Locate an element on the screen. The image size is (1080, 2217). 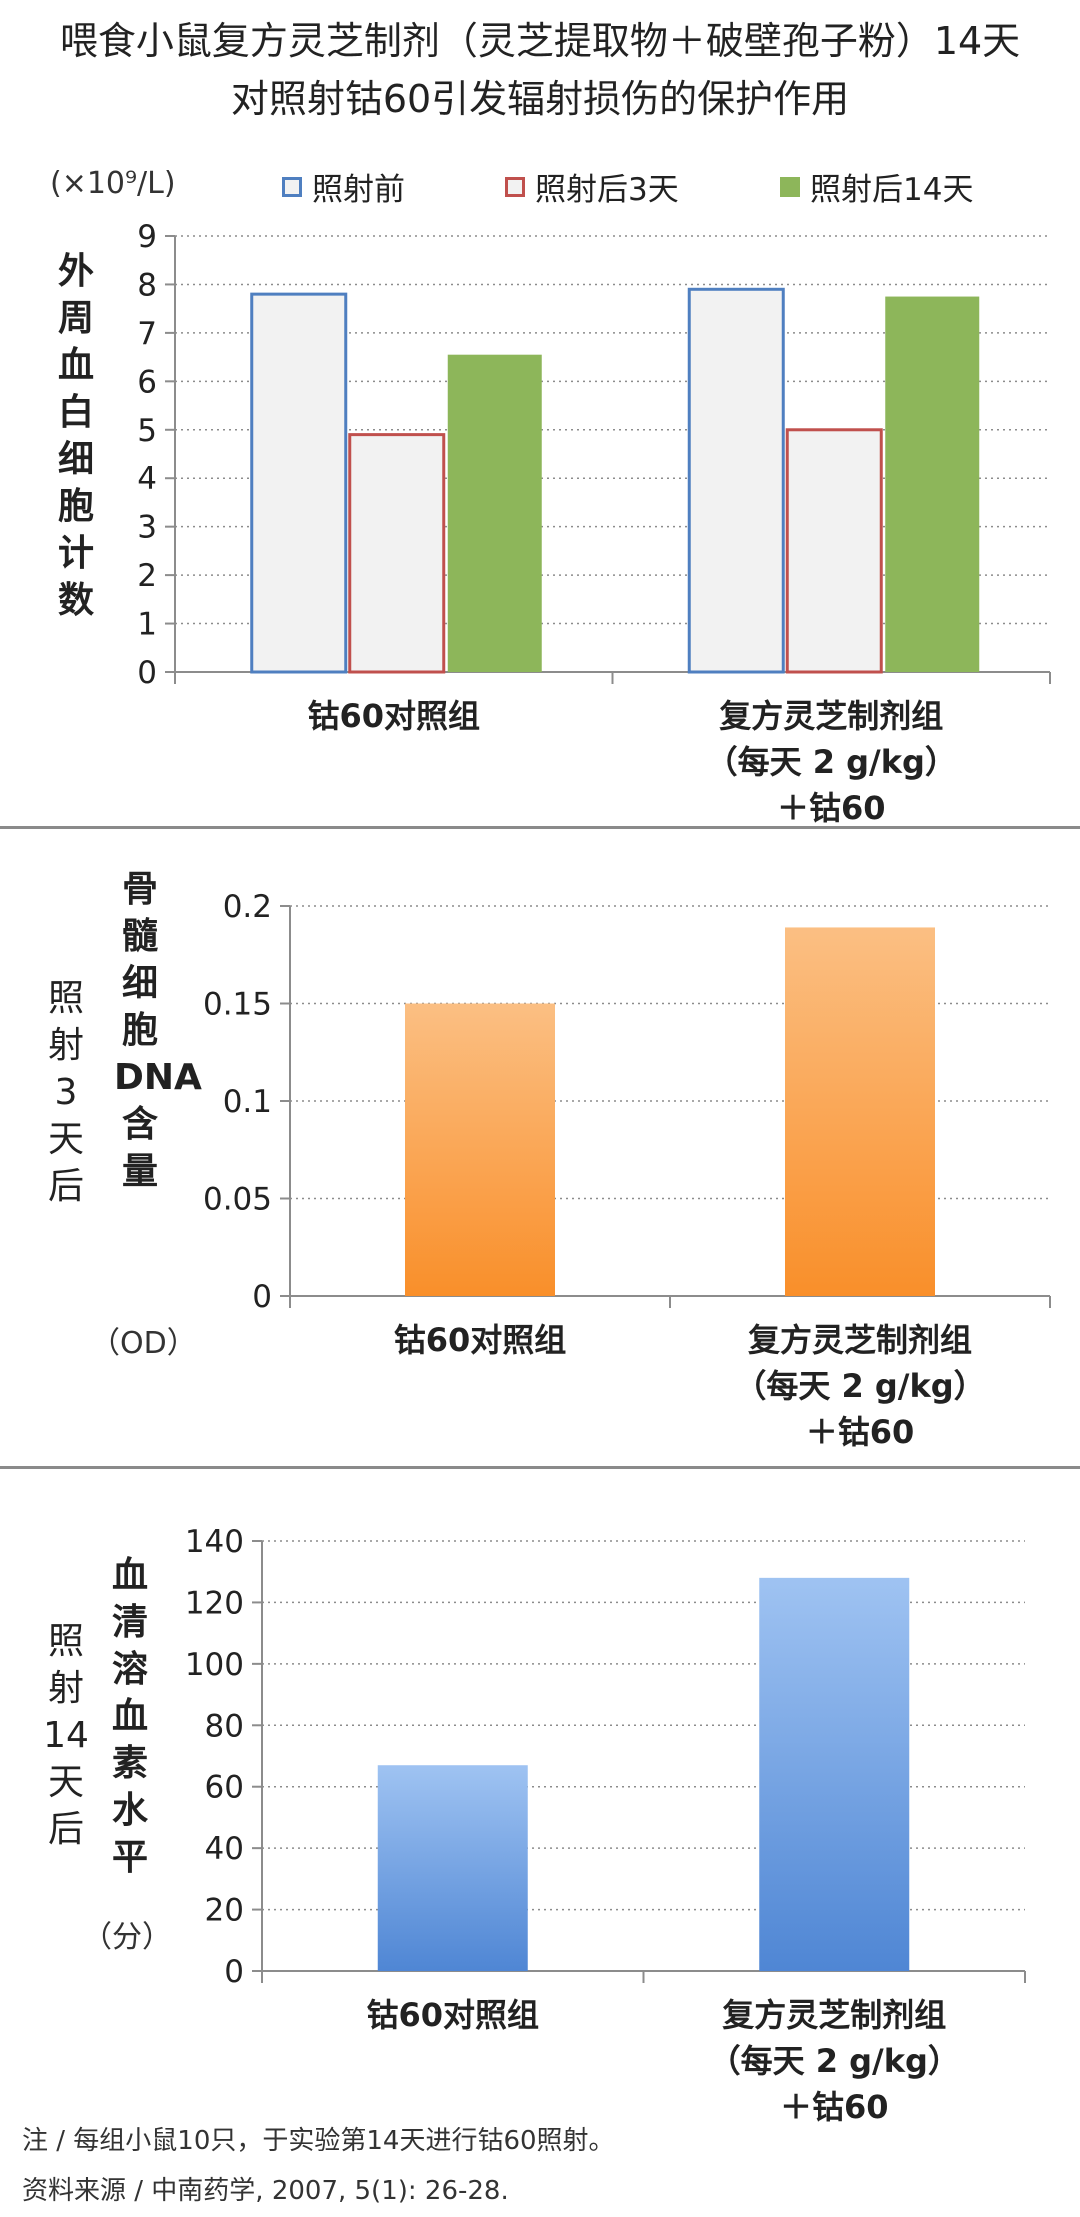
chart1-ytick-label: 8 is located at coordinates (147, 285).